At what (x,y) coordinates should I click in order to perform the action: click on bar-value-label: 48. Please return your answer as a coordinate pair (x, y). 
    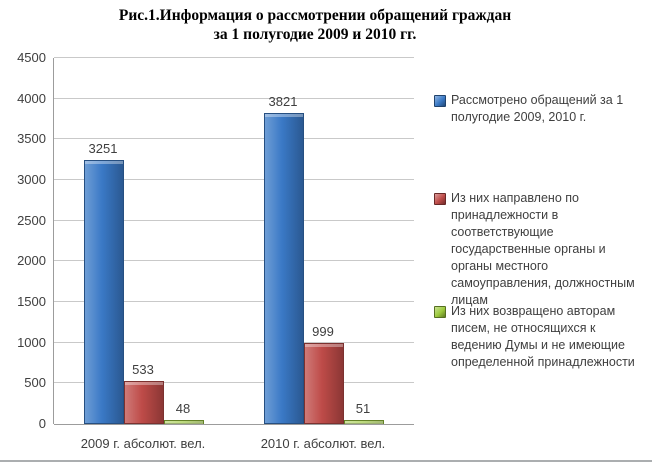
    Looking at the image, I should click on (183, 408).